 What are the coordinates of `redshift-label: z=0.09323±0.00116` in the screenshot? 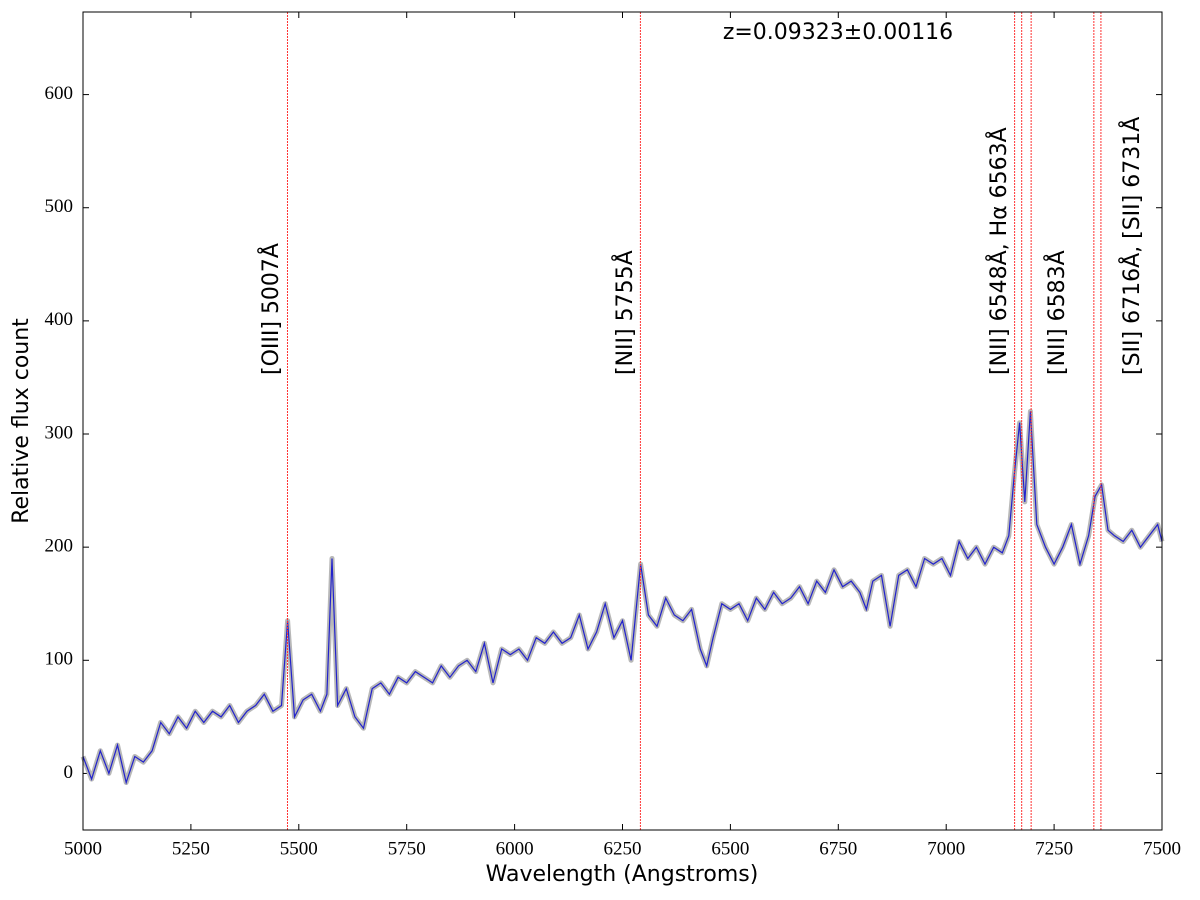 It's located at (838, 32).